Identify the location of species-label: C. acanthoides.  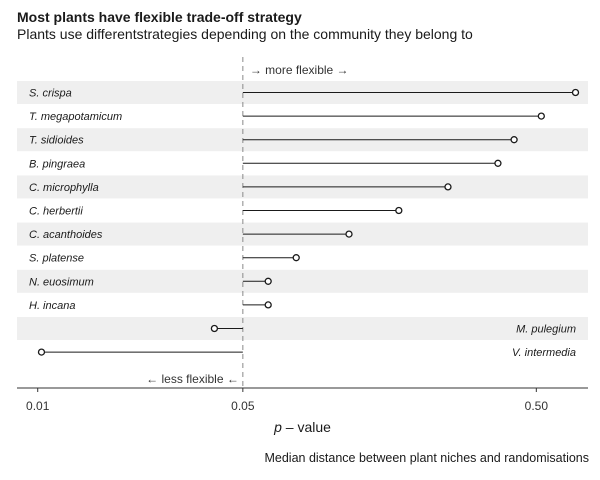
(66, 235).